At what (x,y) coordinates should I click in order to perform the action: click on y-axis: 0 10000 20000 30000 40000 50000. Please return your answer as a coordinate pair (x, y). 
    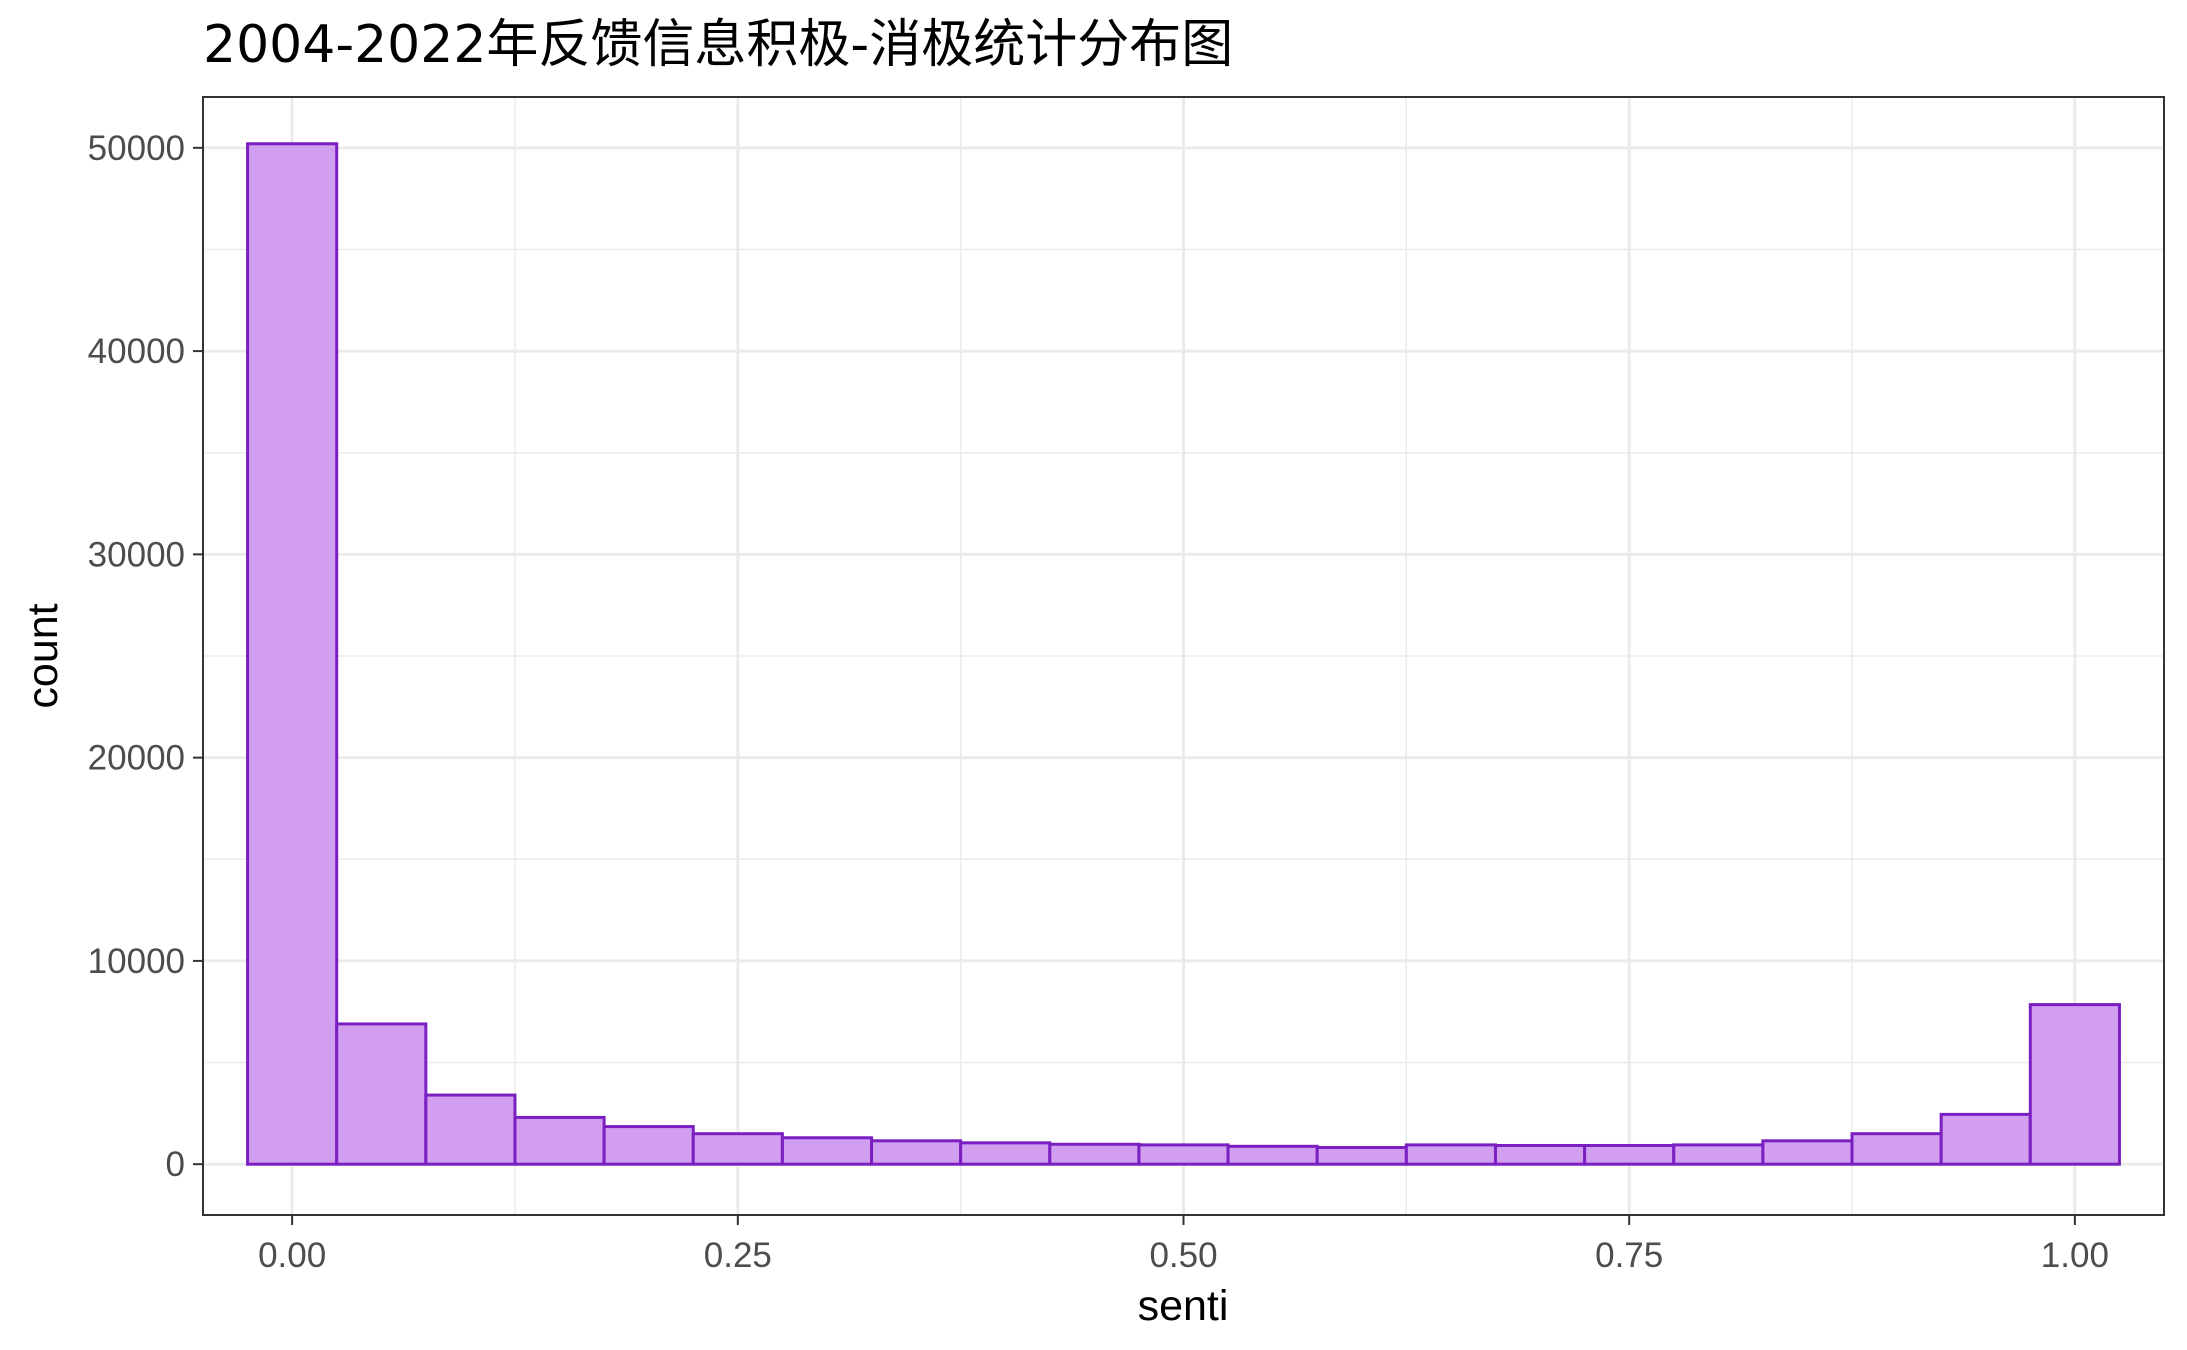
    Looking at the image, I should click on (145, 656).